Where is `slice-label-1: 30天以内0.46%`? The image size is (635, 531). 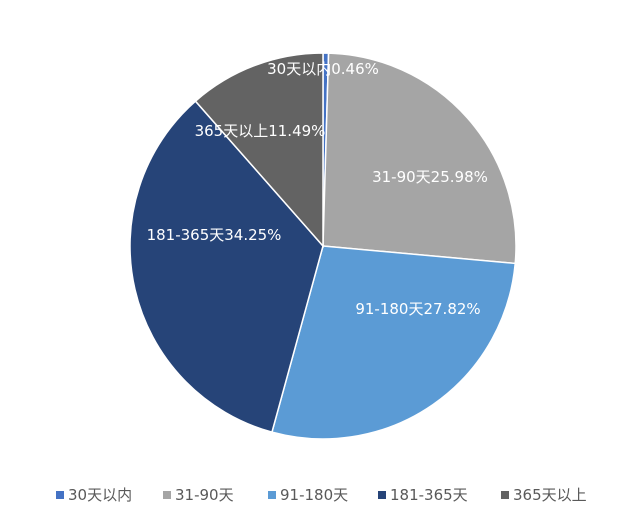 slice-label-1: 30天以内0.46% is located at coordinates (323, 69).